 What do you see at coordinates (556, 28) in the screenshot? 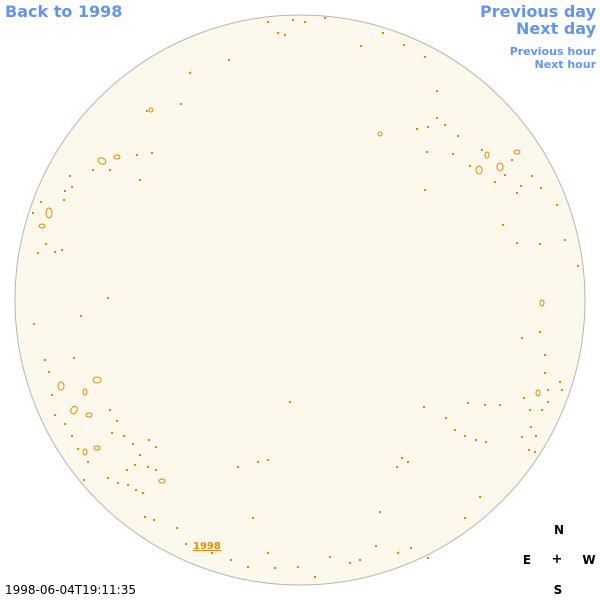
I see `next-day-link: Next day` at bounding box center [556, 28].